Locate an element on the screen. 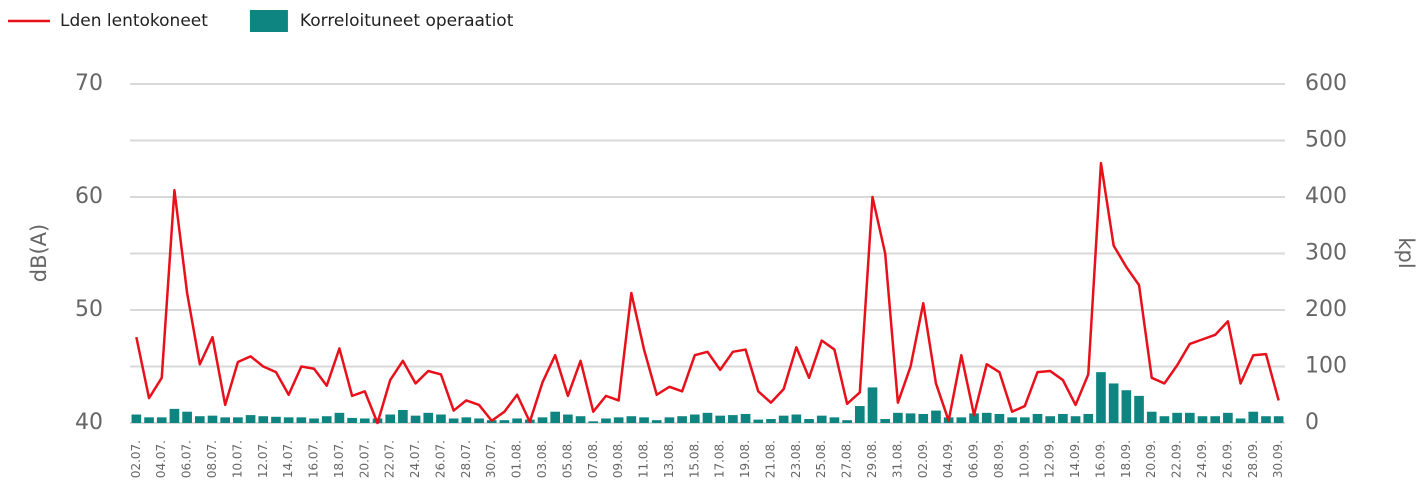 The width and height of the screenshot is (1420, 487). y2-tick-label: 500 is located at coordinates (1326, 140).